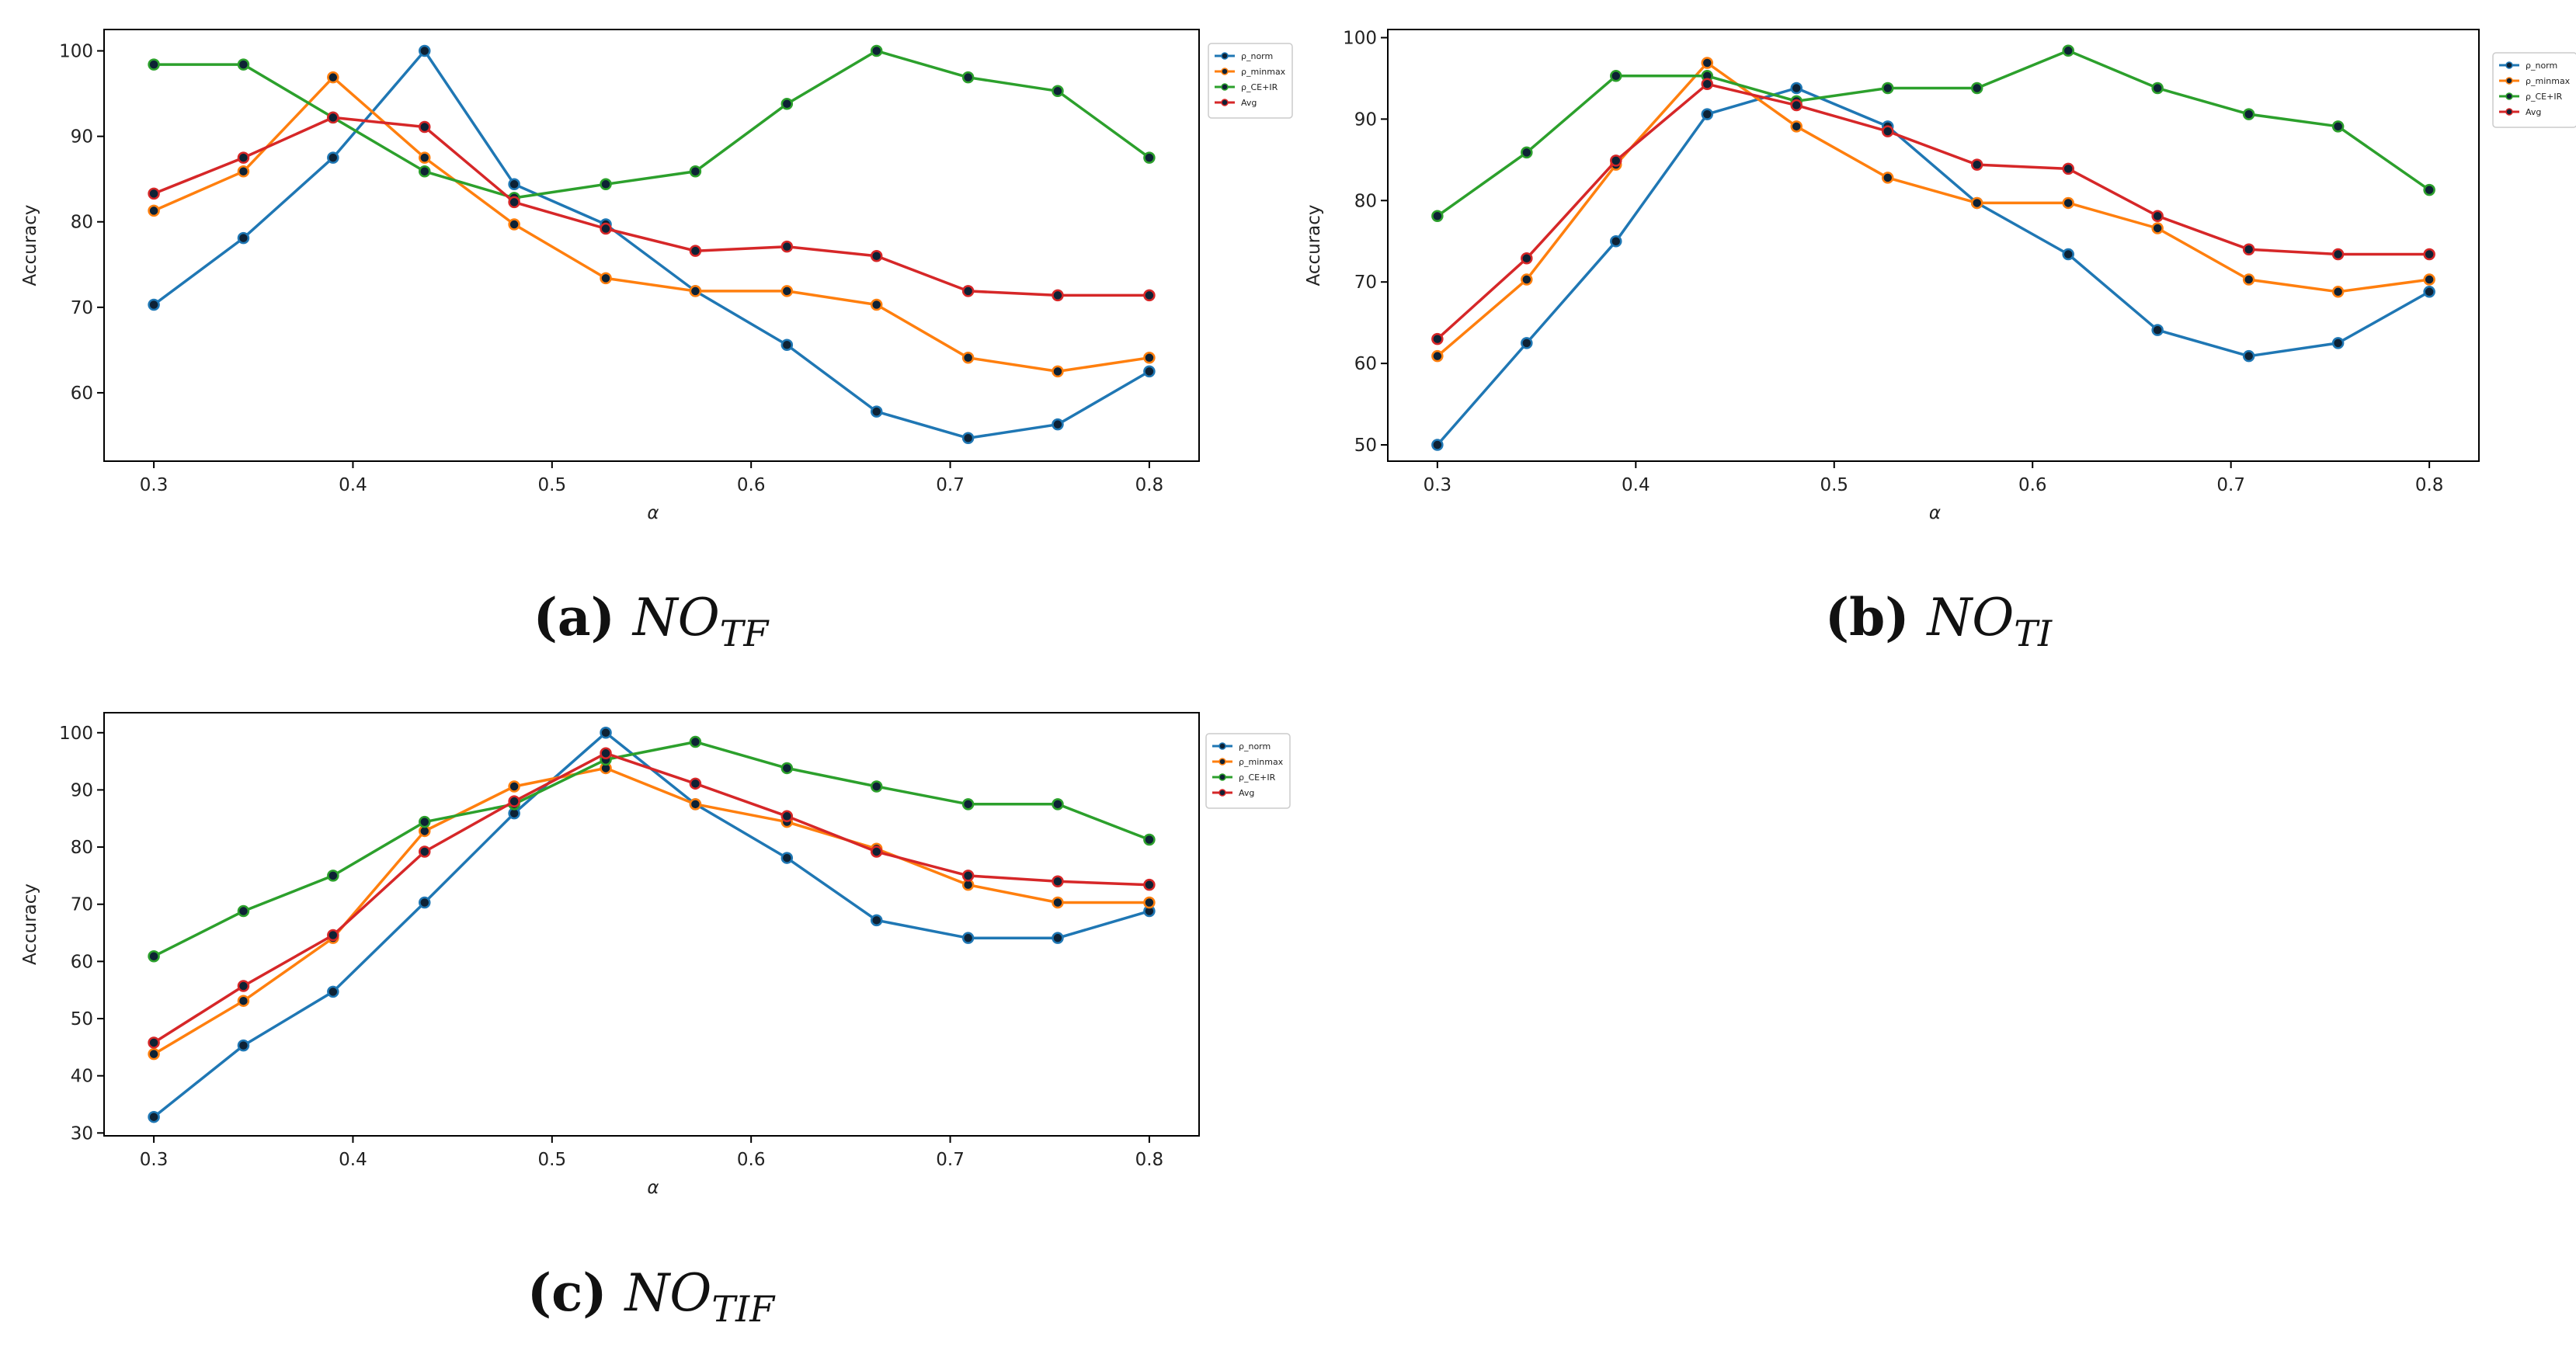 The height and width of the screenshot is (1347, 2576). Describe the element at coordinates (1935, 513) in the screenshot. I see `x-axis-label: α` at that location.